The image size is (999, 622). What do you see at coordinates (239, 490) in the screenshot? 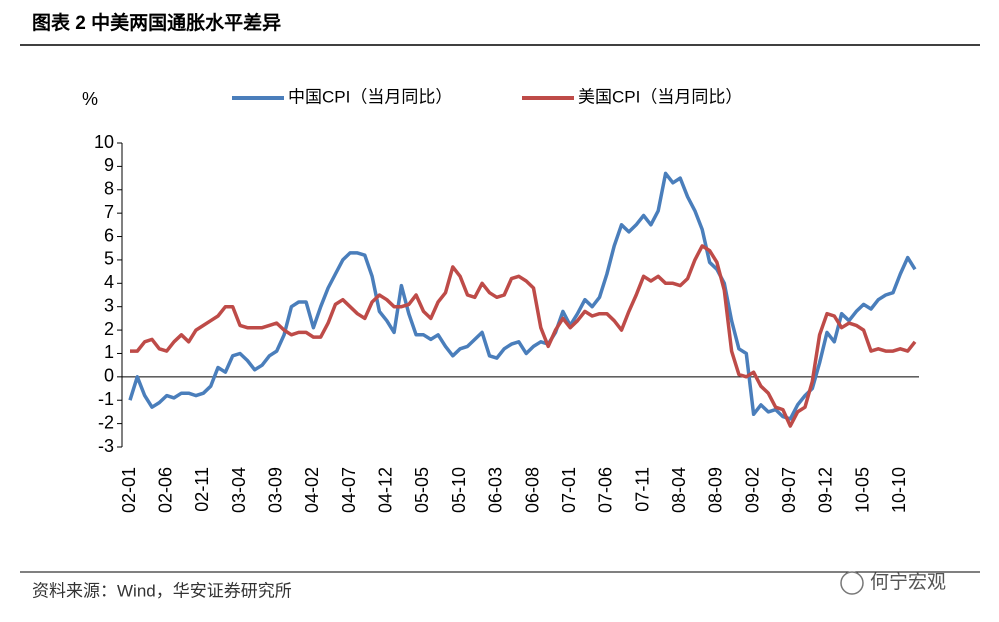
I see `x-tick-label: 03-04` at bounding box center [239, 490].